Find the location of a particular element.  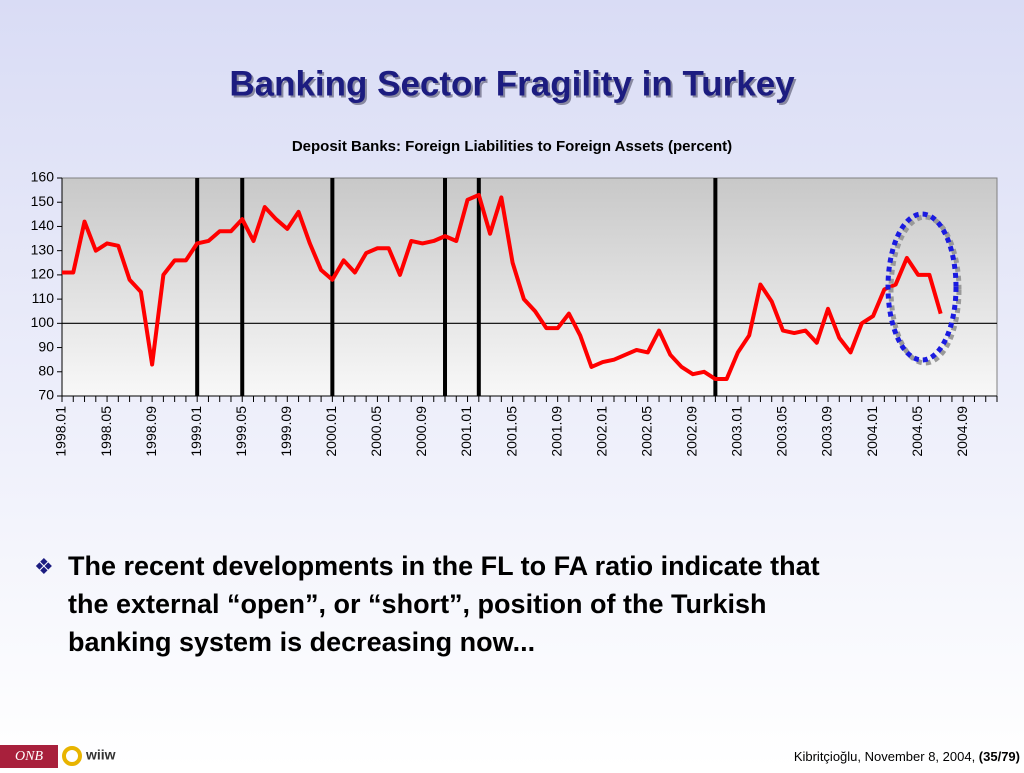

highlight-shadow is located at coordinates (925, 290).